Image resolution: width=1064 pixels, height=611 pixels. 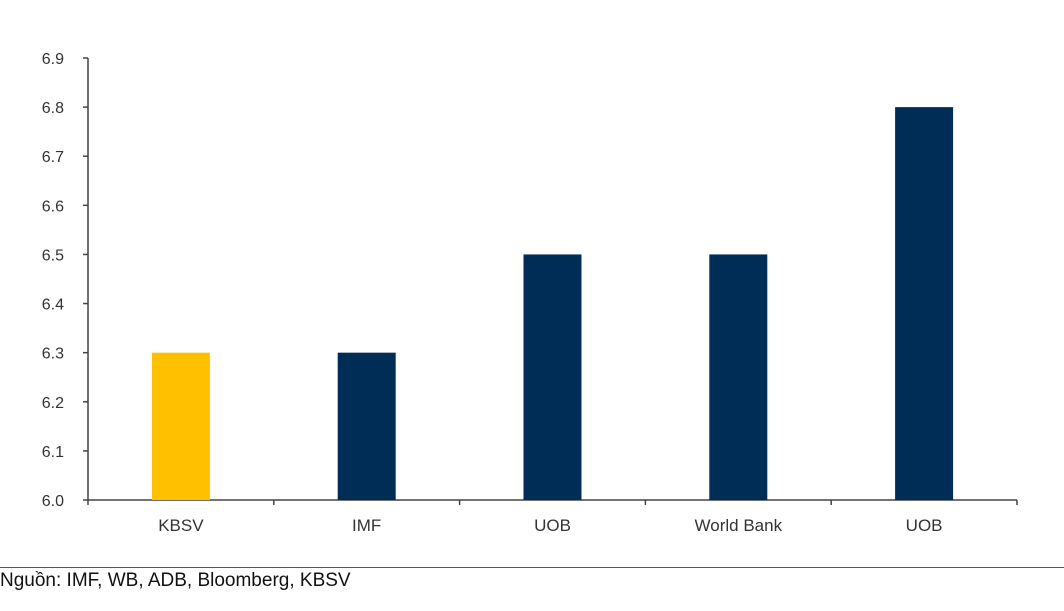 What do you see at coordinates (366, 426) in the screenshot?
I see `bar-imf` at bounding box center [366, 426].